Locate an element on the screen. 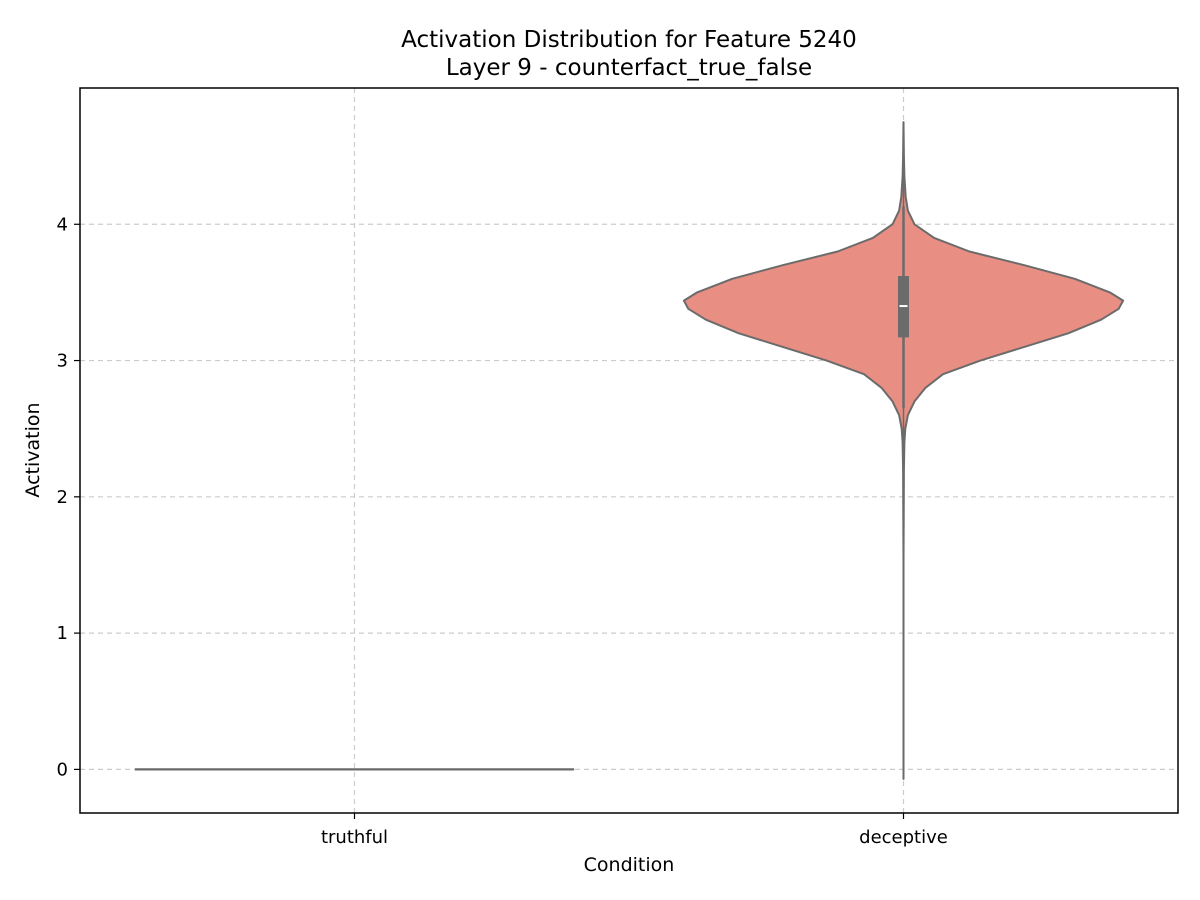 Image resolution: width=1200 pixels, height=900 pixels. y-tick-label: 0 is located at coordinates (62, 769).